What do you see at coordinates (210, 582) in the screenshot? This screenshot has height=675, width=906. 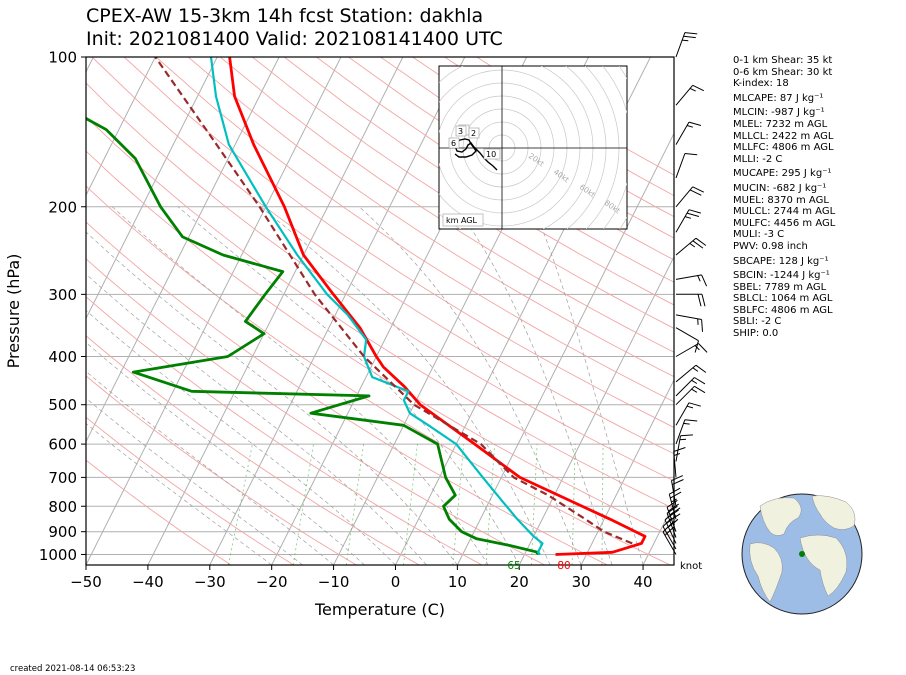 I see `x-tick-label: −30` at bounding box center [210, 582].